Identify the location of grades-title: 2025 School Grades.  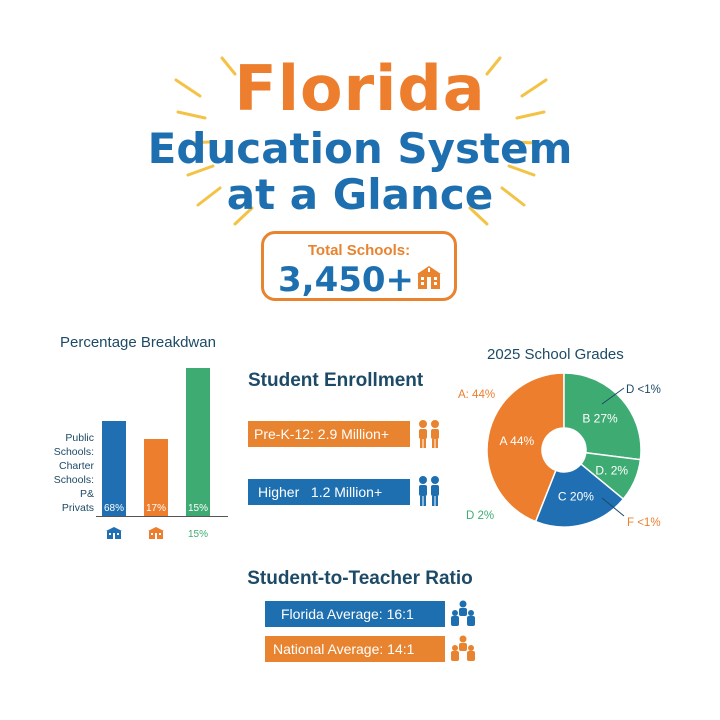
(555, 354).